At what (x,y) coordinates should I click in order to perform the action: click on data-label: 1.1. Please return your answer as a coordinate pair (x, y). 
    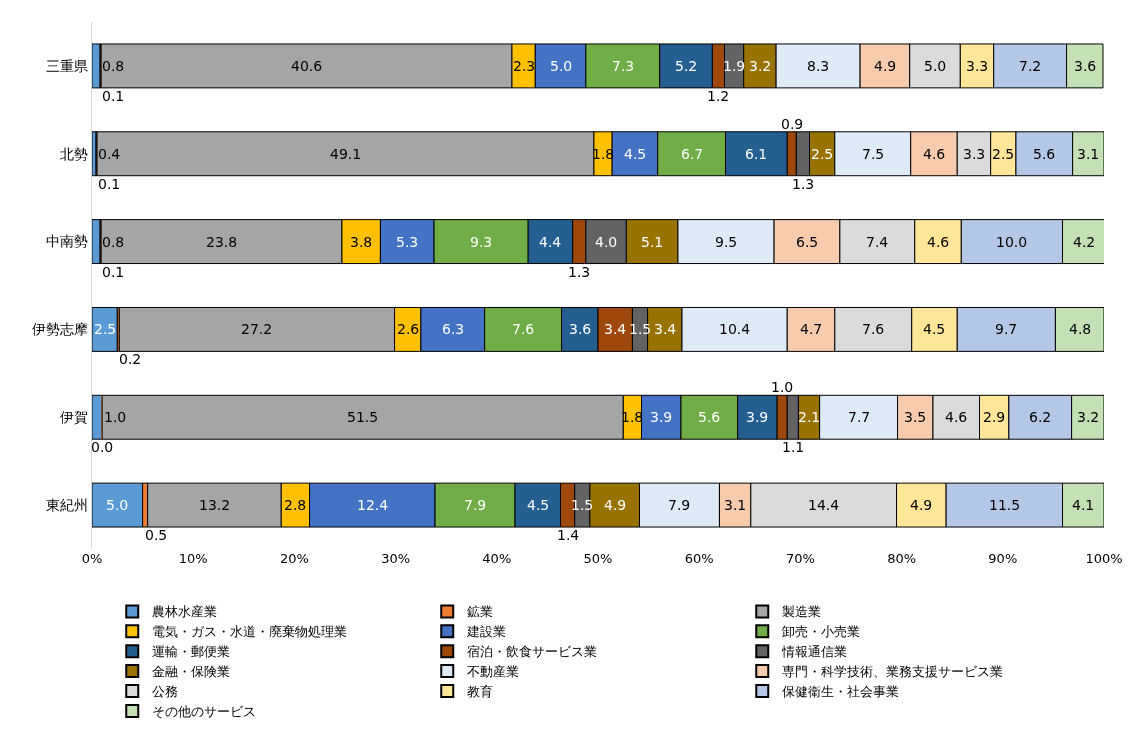
    Looking at the image, I should click on (793, 447).